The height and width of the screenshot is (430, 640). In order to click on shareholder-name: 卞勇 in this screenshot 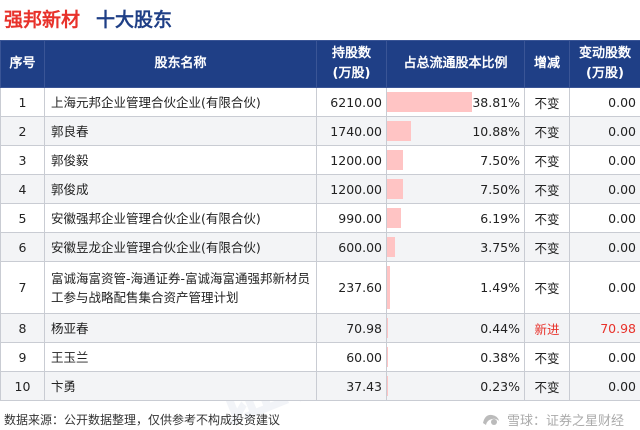, I will do `click(180, 386)`.